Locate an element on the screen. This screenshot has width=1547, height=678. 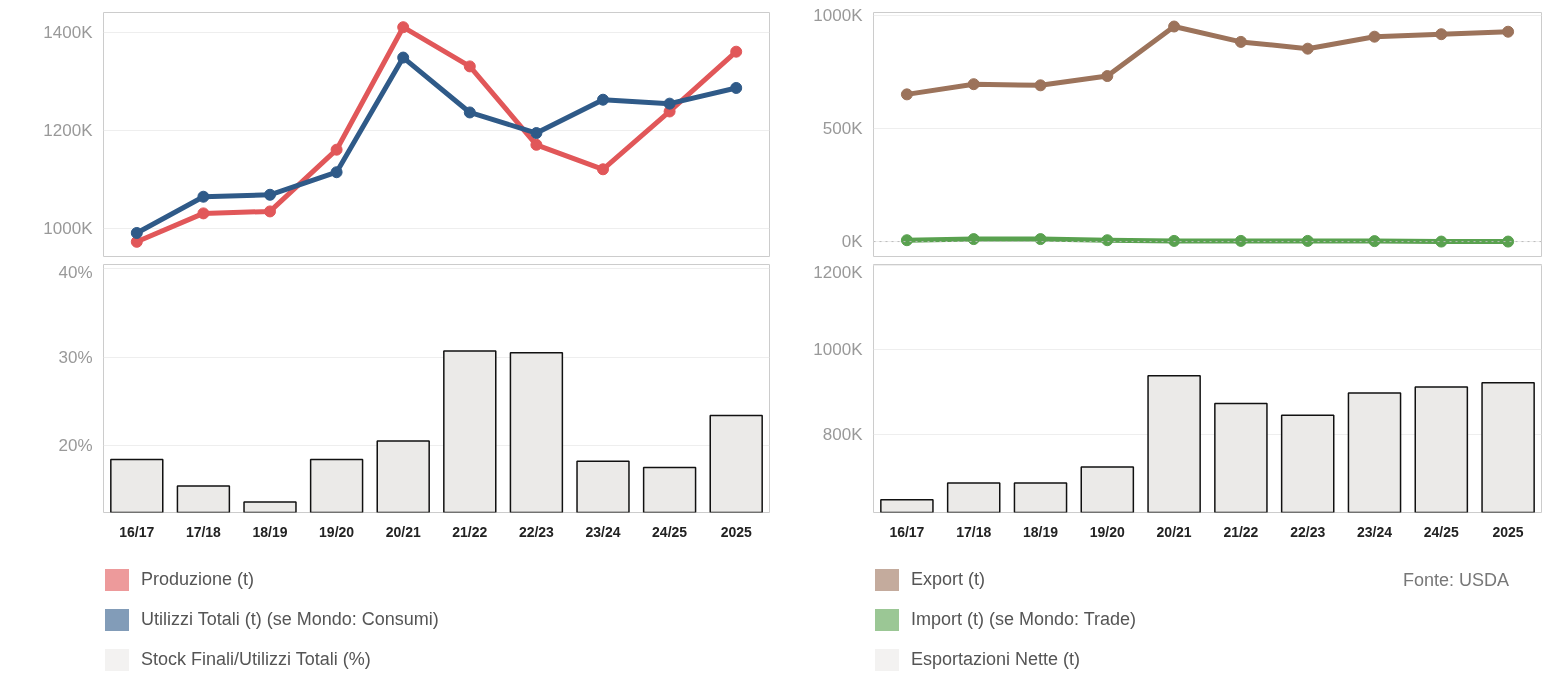
y-tick-label: 20% is located at coordinates (75, 445).